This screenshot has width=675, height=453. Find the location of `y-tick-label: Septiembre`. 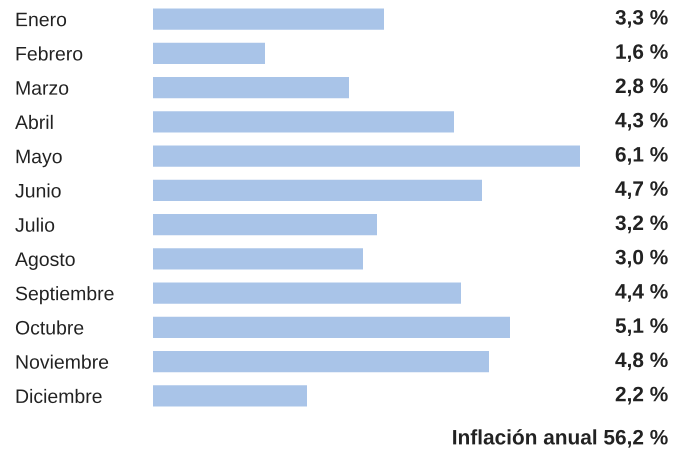

y-tick-label: Septiembre is located at coordinates (65, 295).